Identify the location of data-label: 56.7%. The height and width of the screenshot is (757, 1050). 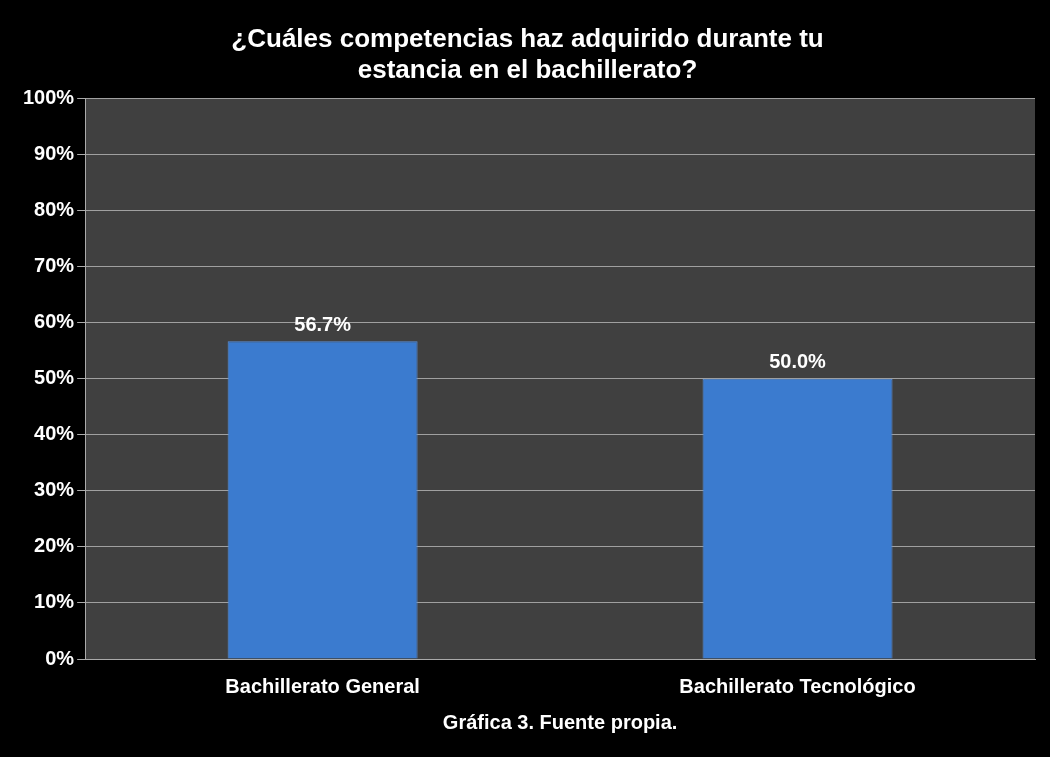
(323, 323).